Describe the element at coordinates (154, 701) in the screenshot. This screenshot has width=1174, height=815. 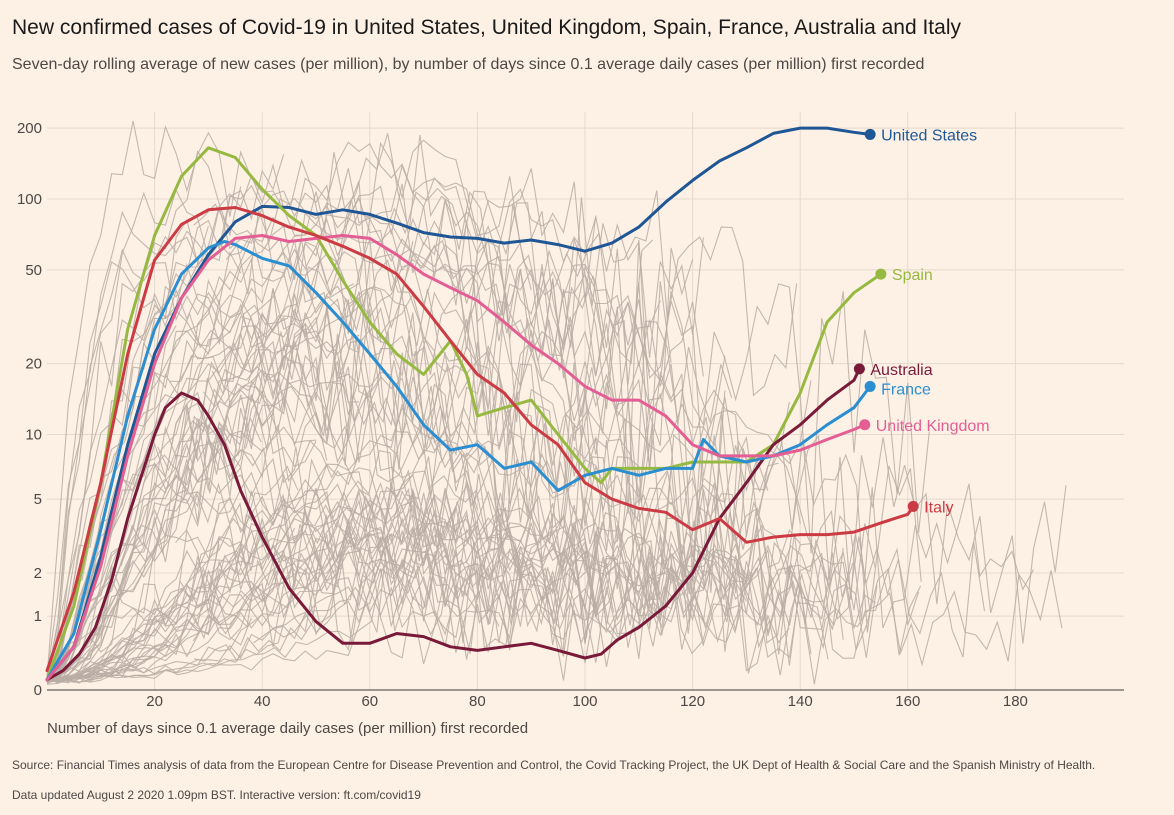
I see `x-tick-label: 20` at that location.